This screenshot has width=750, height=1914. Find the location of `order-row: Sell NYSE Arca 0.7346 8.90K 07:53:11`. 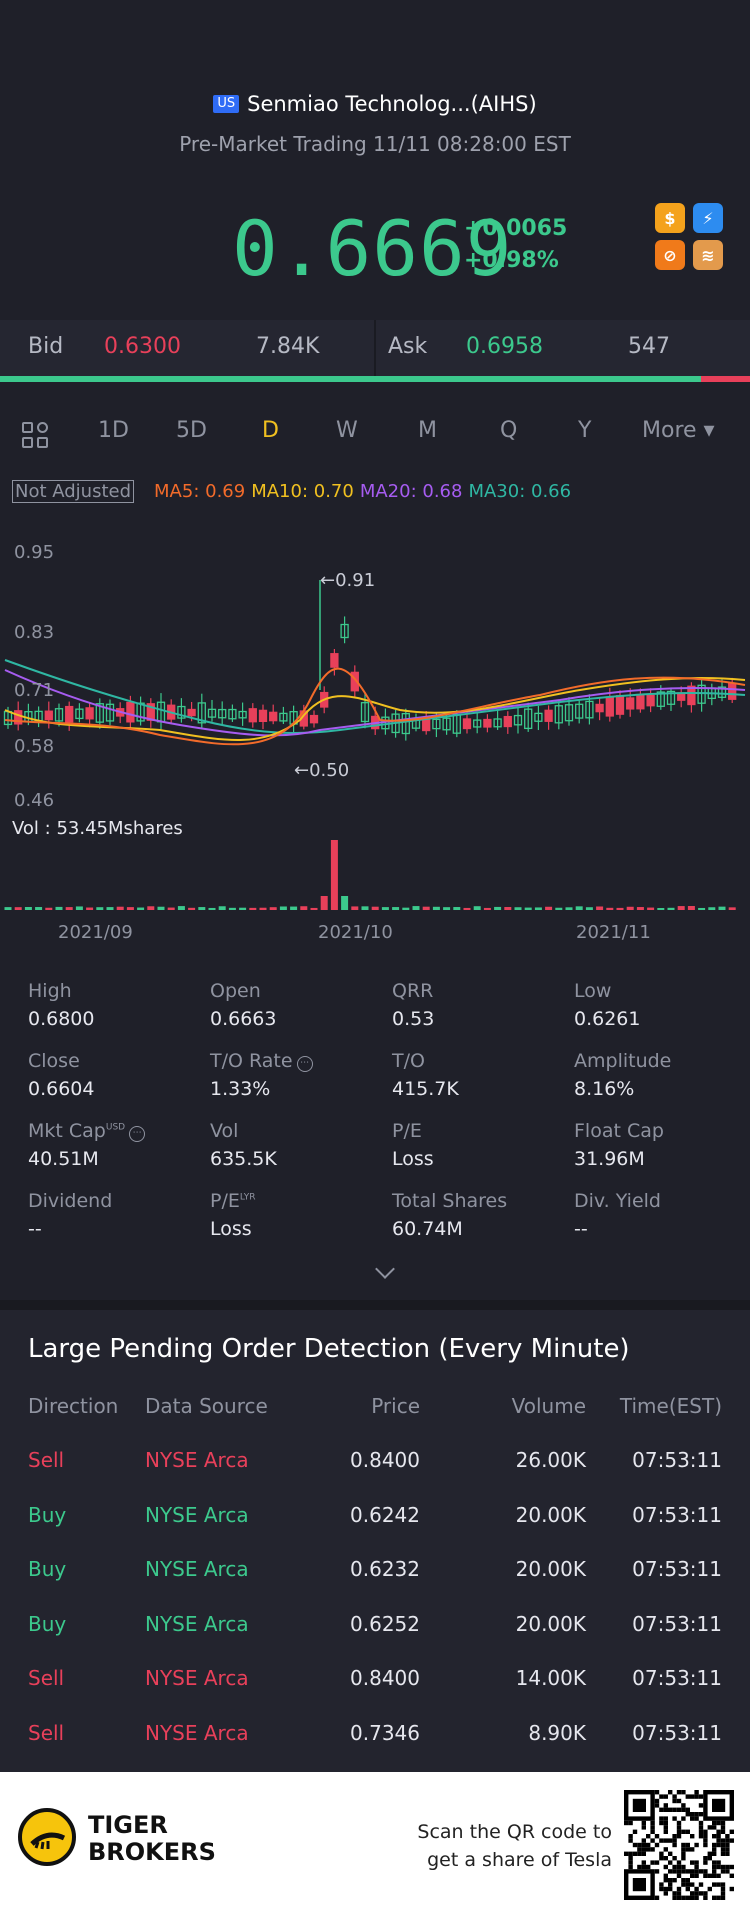

order-row: Sell NYSE Arca 0.7346 8.90K 07:53:11 is located at coordinates (375, 1741).